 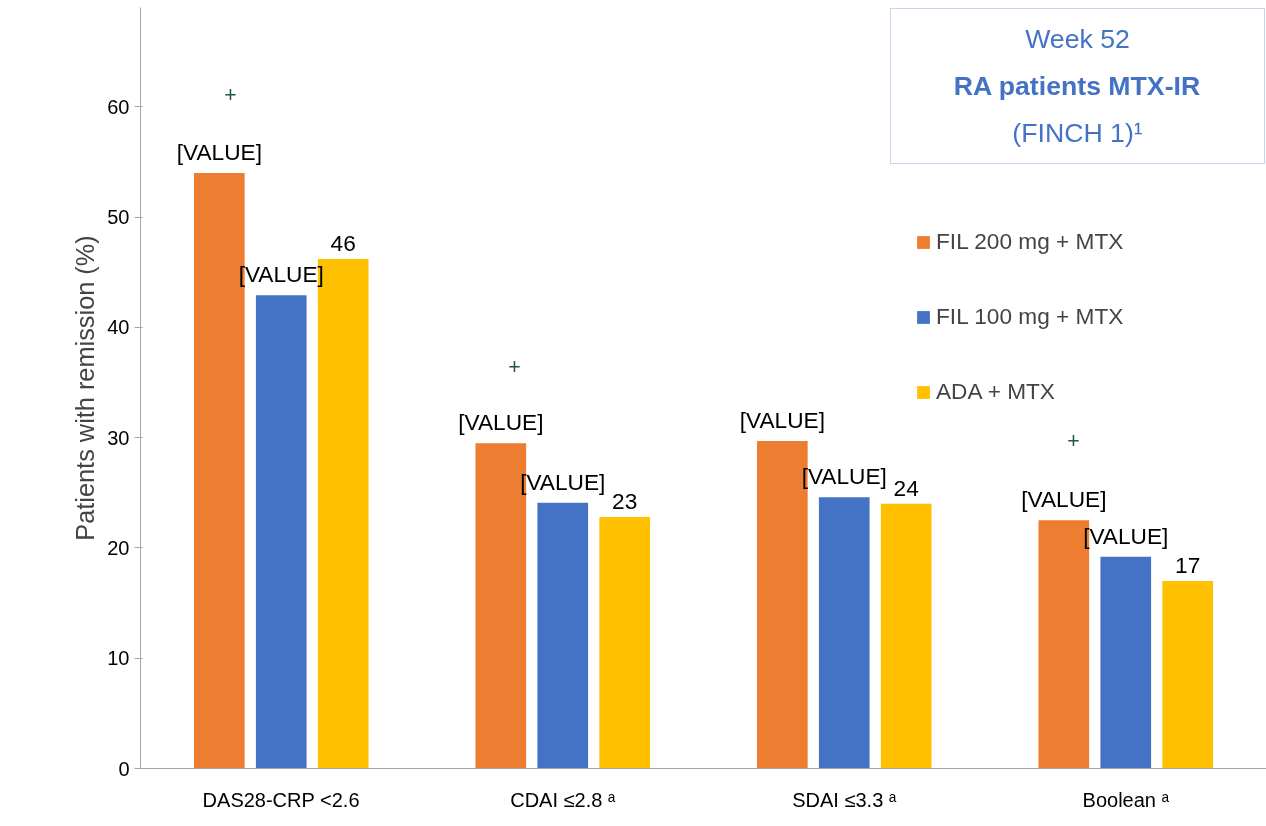 What do you see at coordinates (118, 437) in the screenshot?
I see `y-tick-label: 30` at bounding box center [118, 437].